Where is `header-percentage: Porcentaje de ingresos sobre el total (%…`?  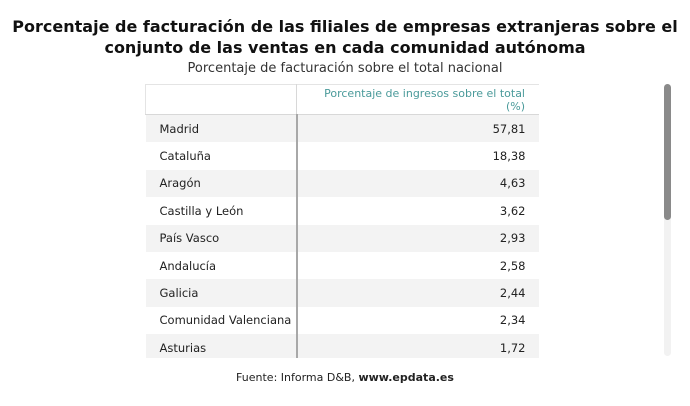
header-percentage: Porcentaje de ingresos sobre el total (%… is located at coordinates (417, 99).